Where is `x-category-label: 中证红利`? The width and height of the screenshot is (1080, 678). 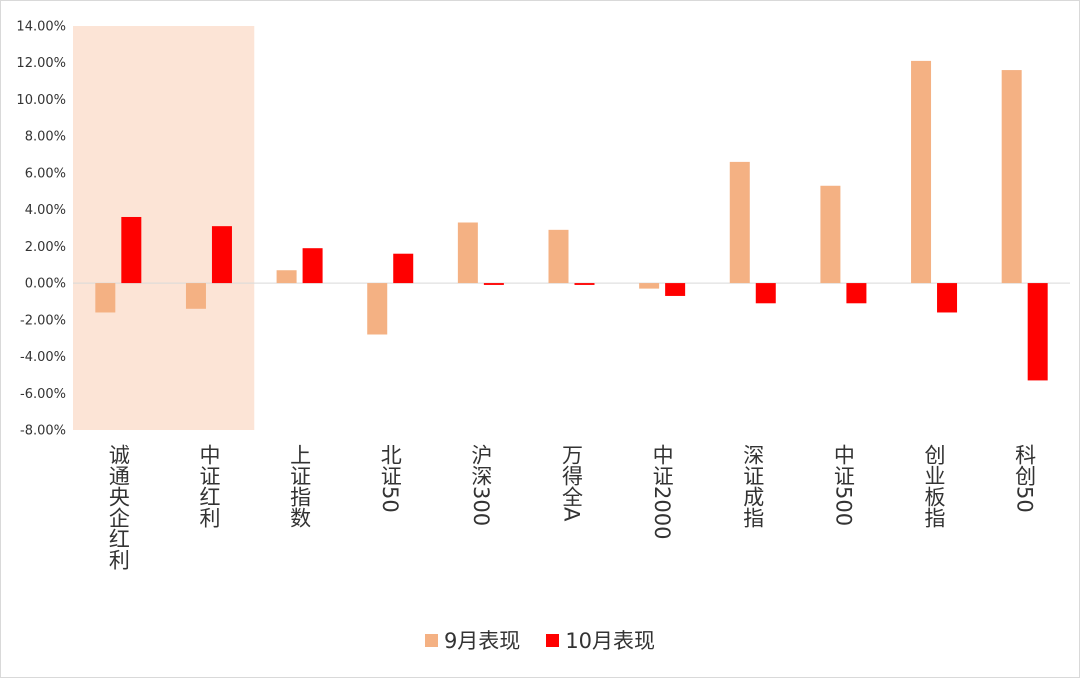 x-category-label: 中证红利 is located at coordinates (209, 486).